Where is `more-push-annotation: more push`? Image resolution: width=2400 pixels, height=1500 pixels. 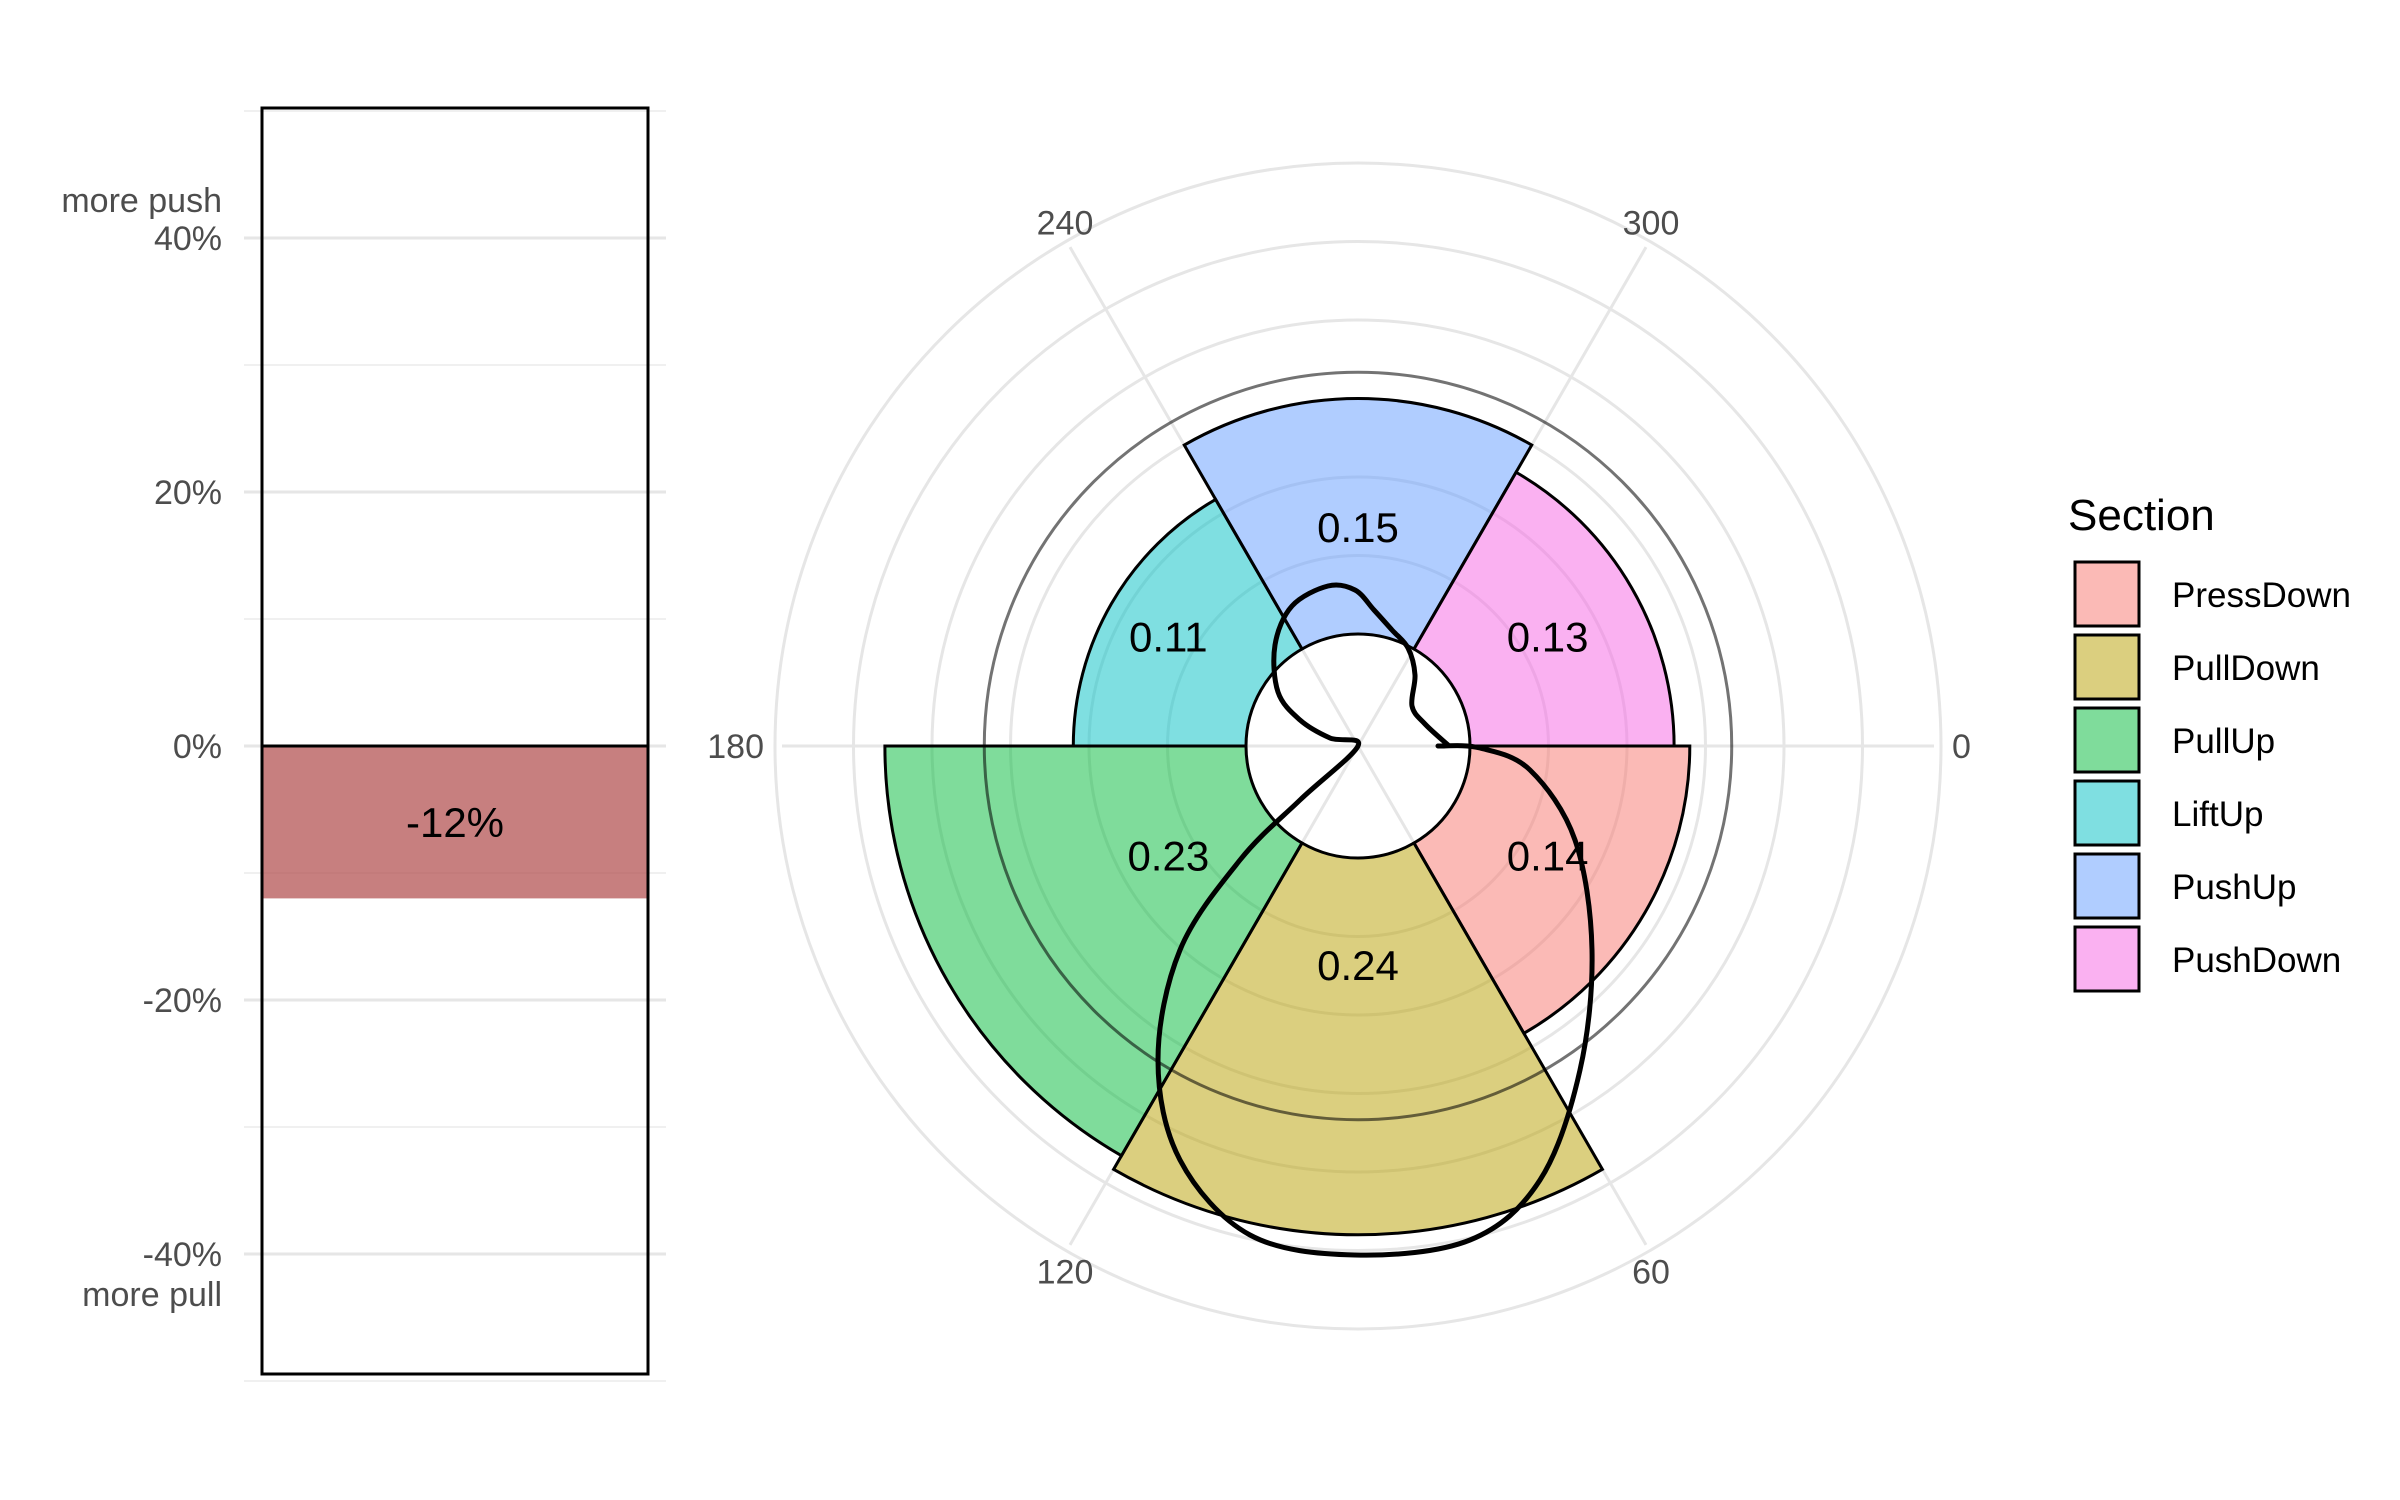
more-push-annotation: more push is located at coordinates (141, 201).